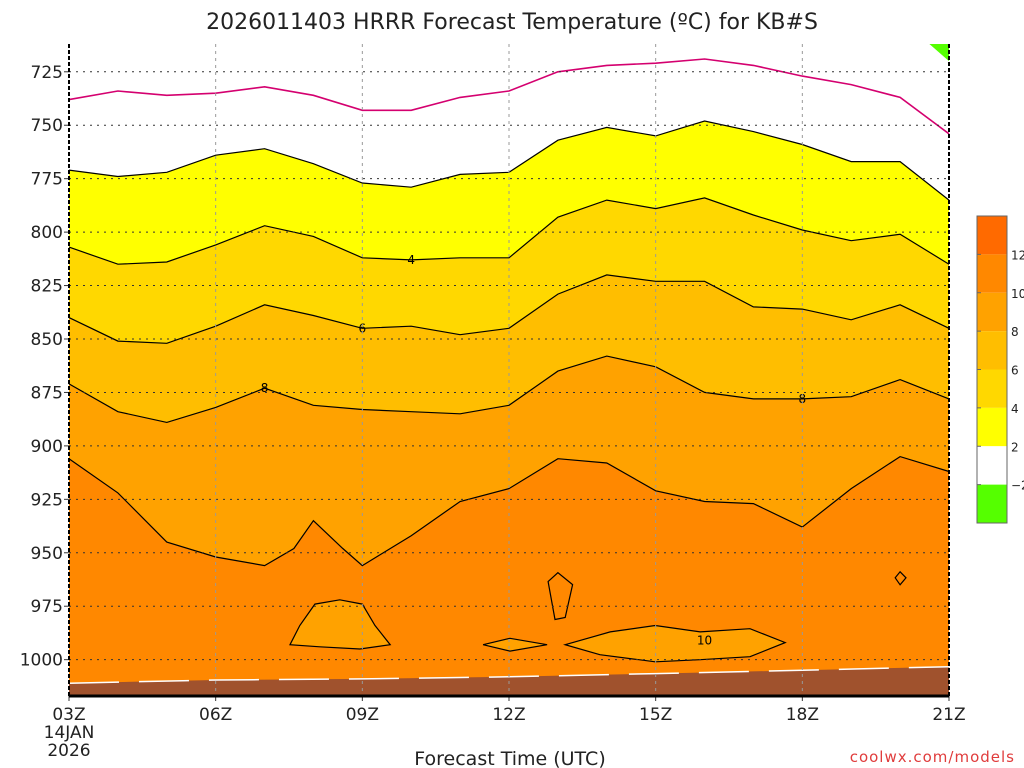 This screenshot has width=1024, height=768. Describe the element at coordinates (509, 758) in the screenshot. I see `x-axis-label: Forecast Time (UTC)` at that location.